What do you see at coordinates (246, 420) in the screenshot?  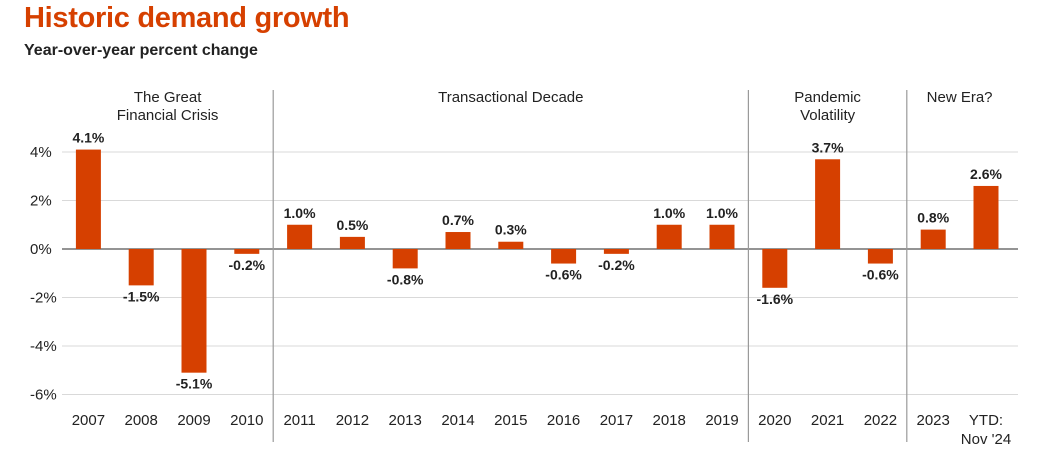 I see `x-tick-label: 2010` at bounding box center [246, 420].